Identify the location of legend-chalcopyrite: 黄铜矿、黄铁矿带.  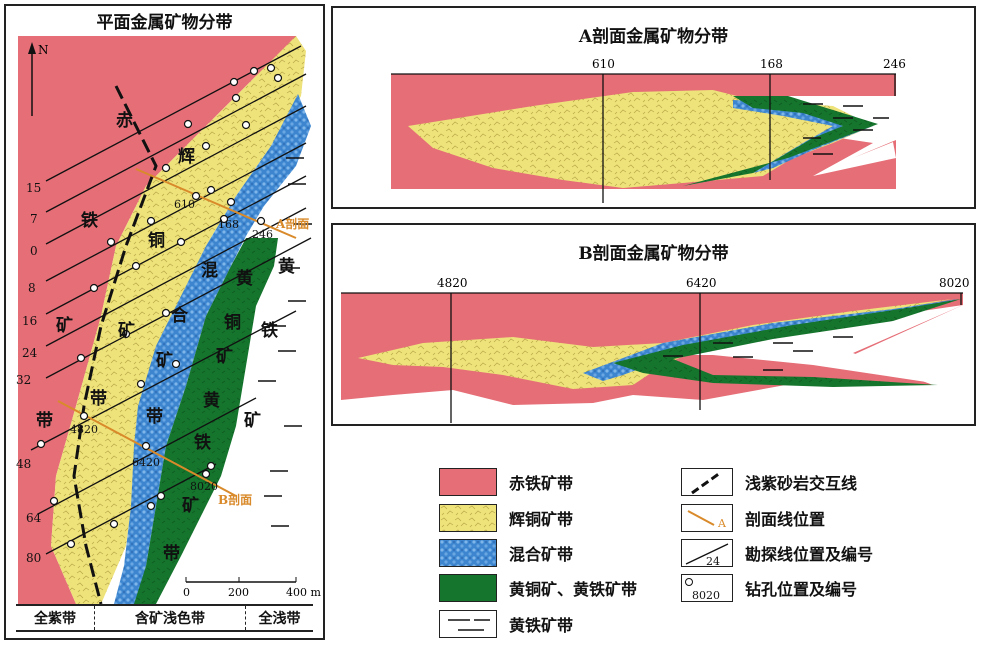
(538, 588).